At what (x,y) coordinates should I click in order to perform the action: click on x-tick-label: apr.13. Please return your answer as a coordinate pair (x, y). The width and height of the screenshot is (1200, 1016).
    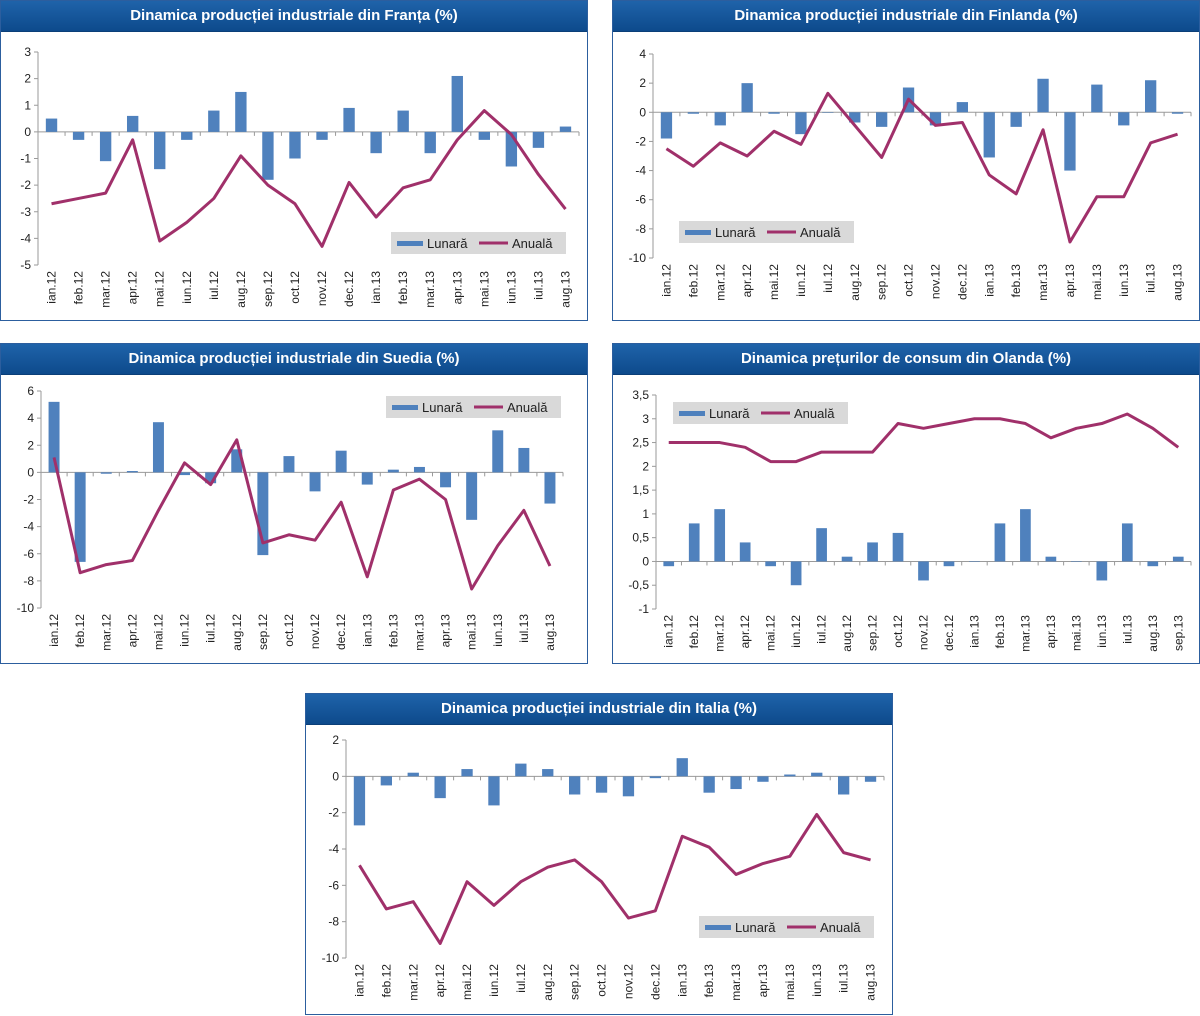
    Looking at the image, I should click on (1051, 632).